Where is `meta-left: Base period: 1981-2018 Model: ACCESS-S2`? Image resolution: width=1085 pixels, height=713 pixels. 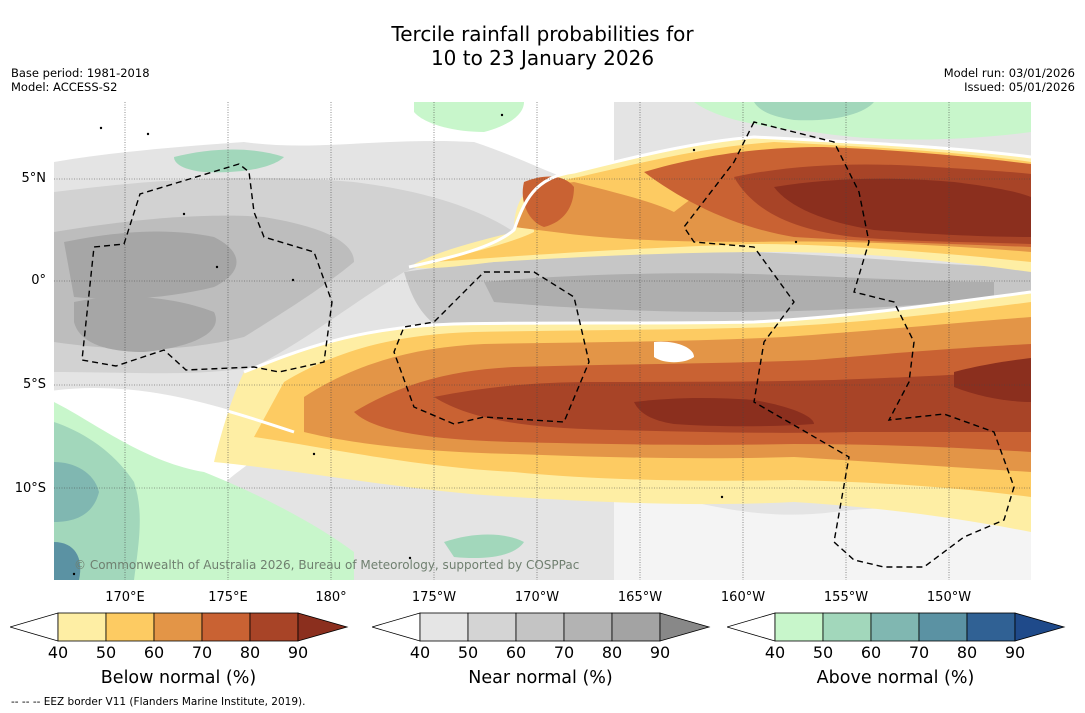 meta-left: Base period: 1981-2018 Model: ACCESS-S2 is located at coordinates (80, 80).